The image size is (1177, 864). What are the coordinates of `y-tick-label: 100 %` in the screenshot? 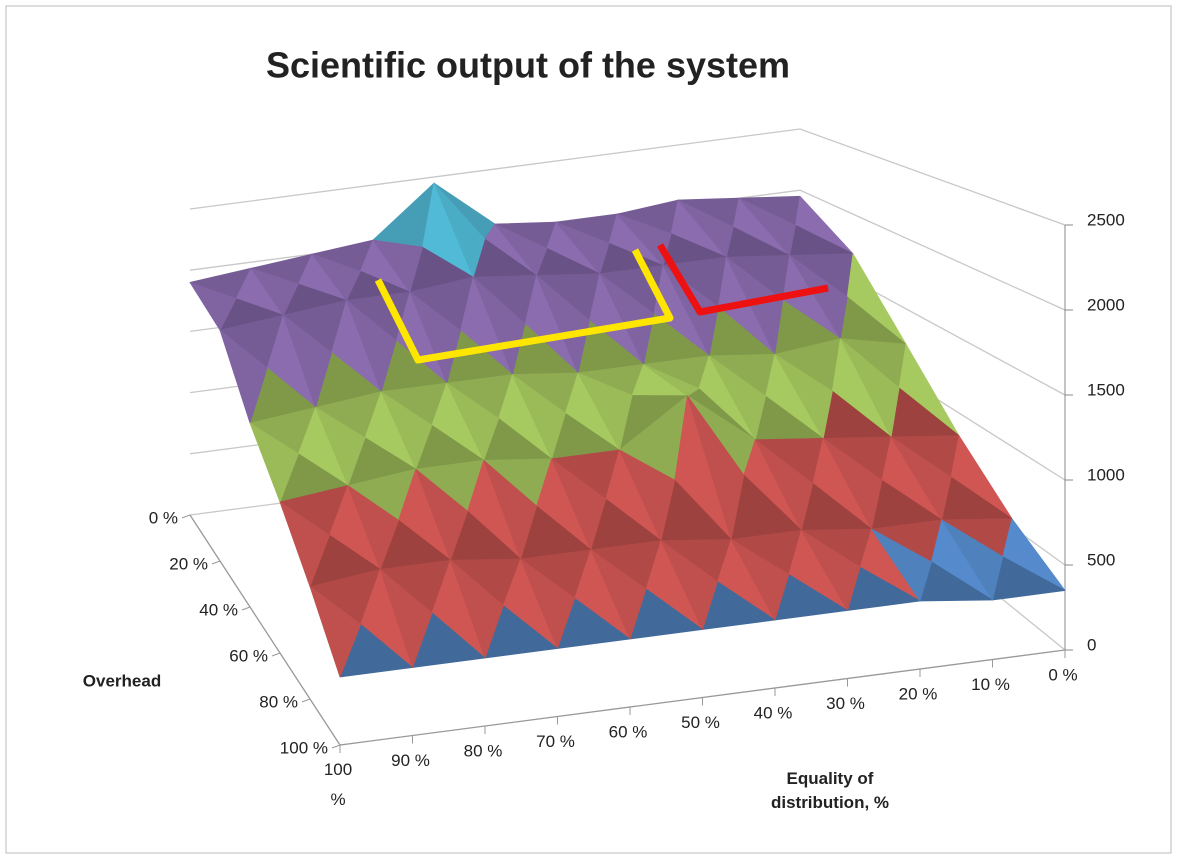 It's located at (304, 747).